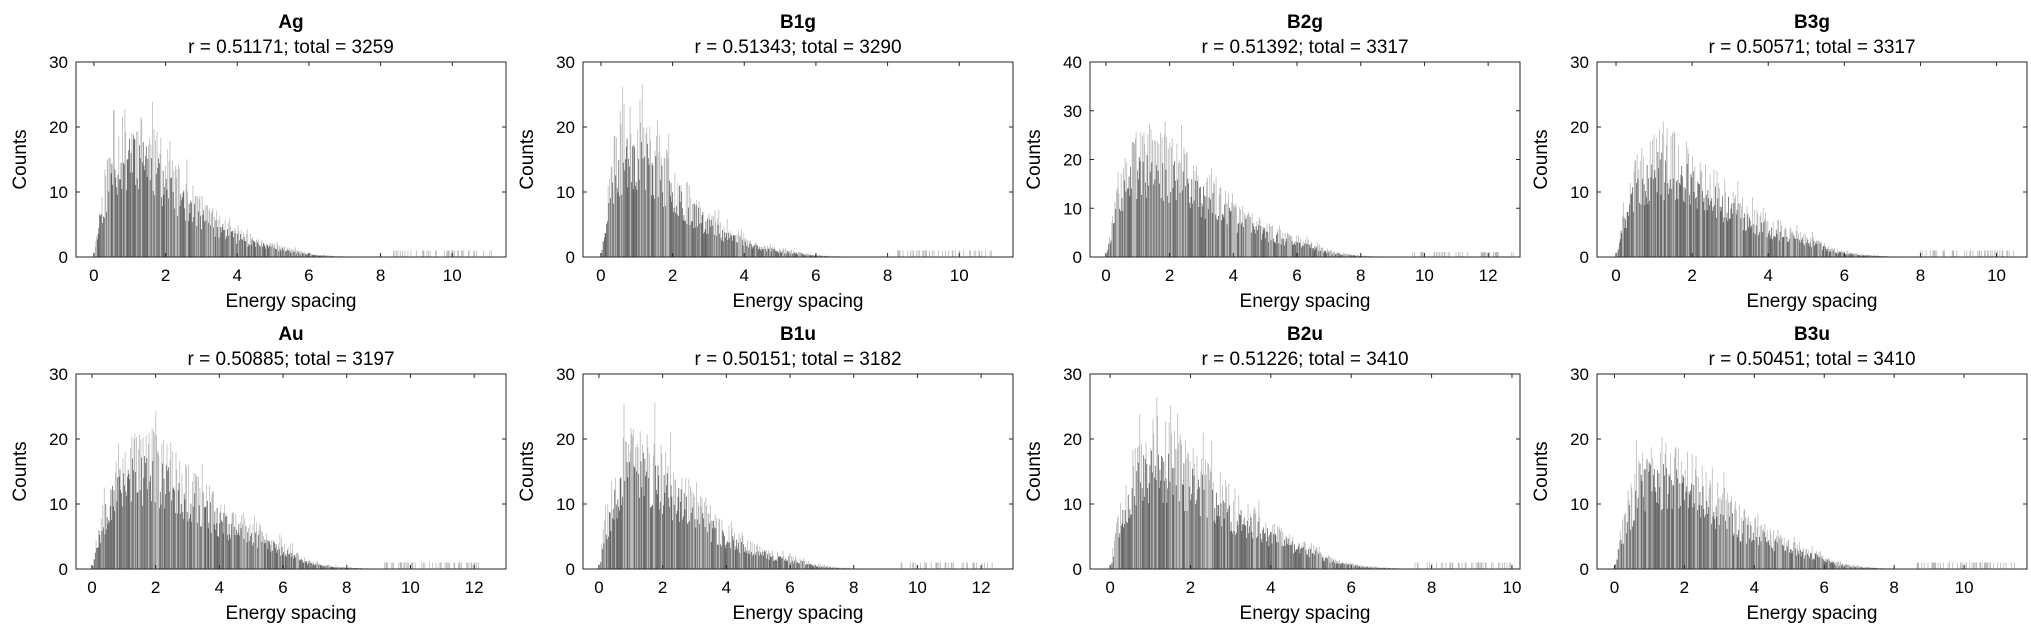  I want to click on x-tick-label: 6, so click(308, 275).